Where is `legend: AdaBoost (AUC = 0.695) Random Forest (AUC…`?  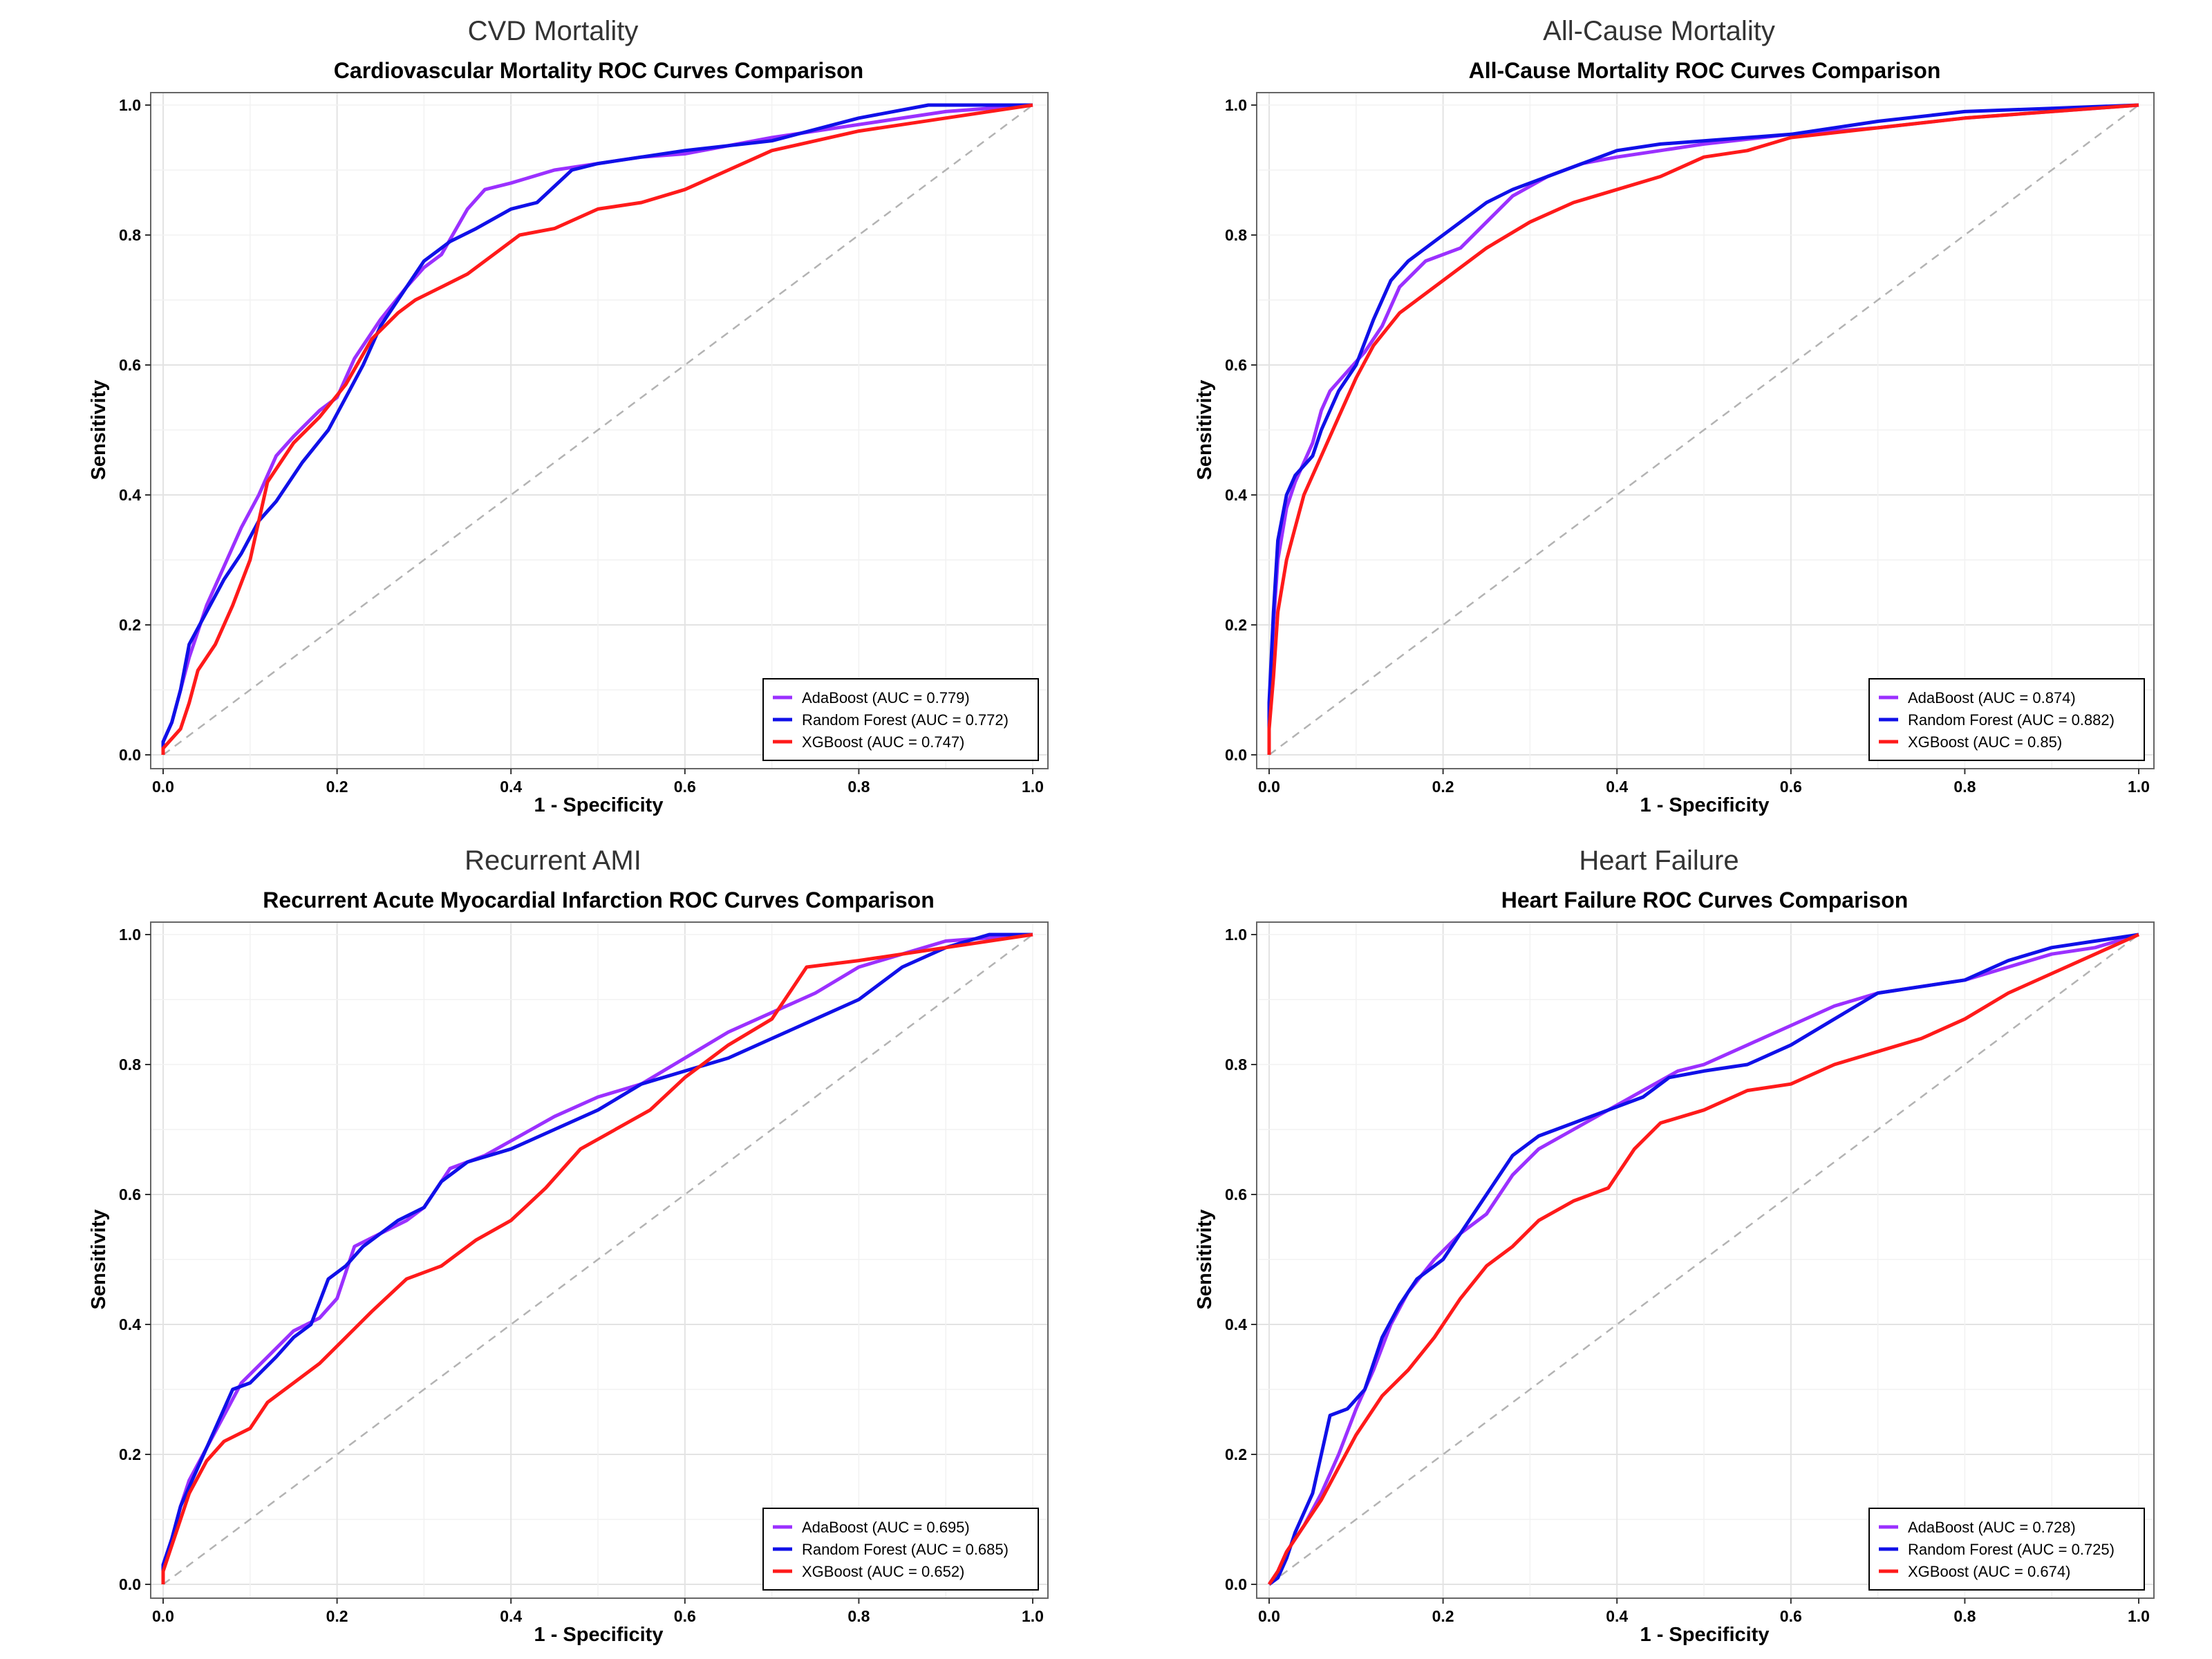
legend: AdaBoost (AUC = 0.695) Random Forest (AUC… is located at coordinates (901, 1549).